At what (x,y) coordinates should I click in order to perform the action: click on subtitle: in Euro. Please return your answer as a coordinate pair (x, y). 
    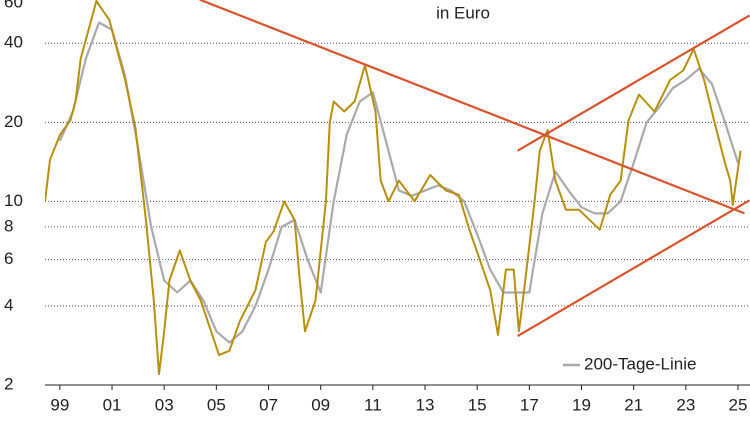
    Looking at the image, I should click on (463, 12).